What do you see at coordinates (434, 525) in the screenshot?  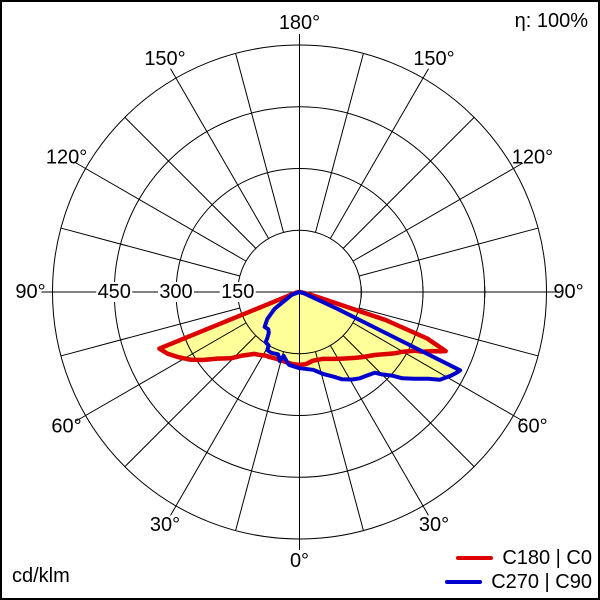 I see `angle-label-30-right: 30°` at bounding box center [434, 525].